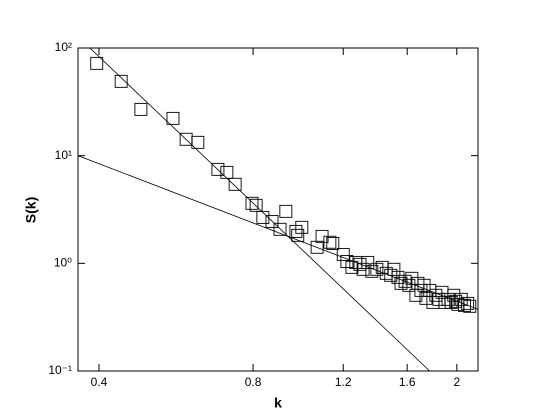 The height and width of the screenshot is (418, 545). Describe the element at coordinates (63, 47) in the screenshot. I see `y-tick-label: 10²` at that location.